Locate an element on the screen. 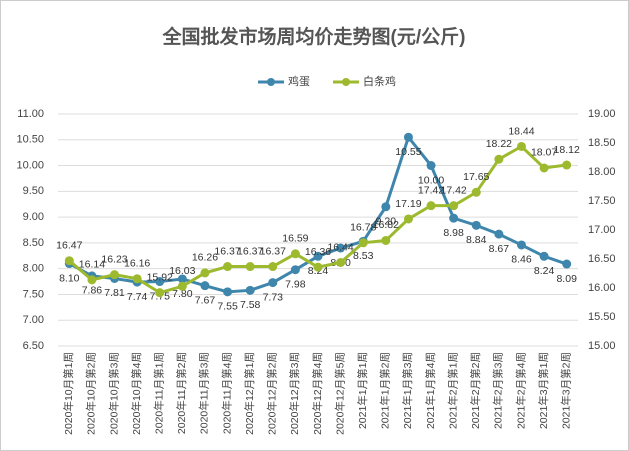  y-tick-label: 9.00 is located at coordinates (33, 217).